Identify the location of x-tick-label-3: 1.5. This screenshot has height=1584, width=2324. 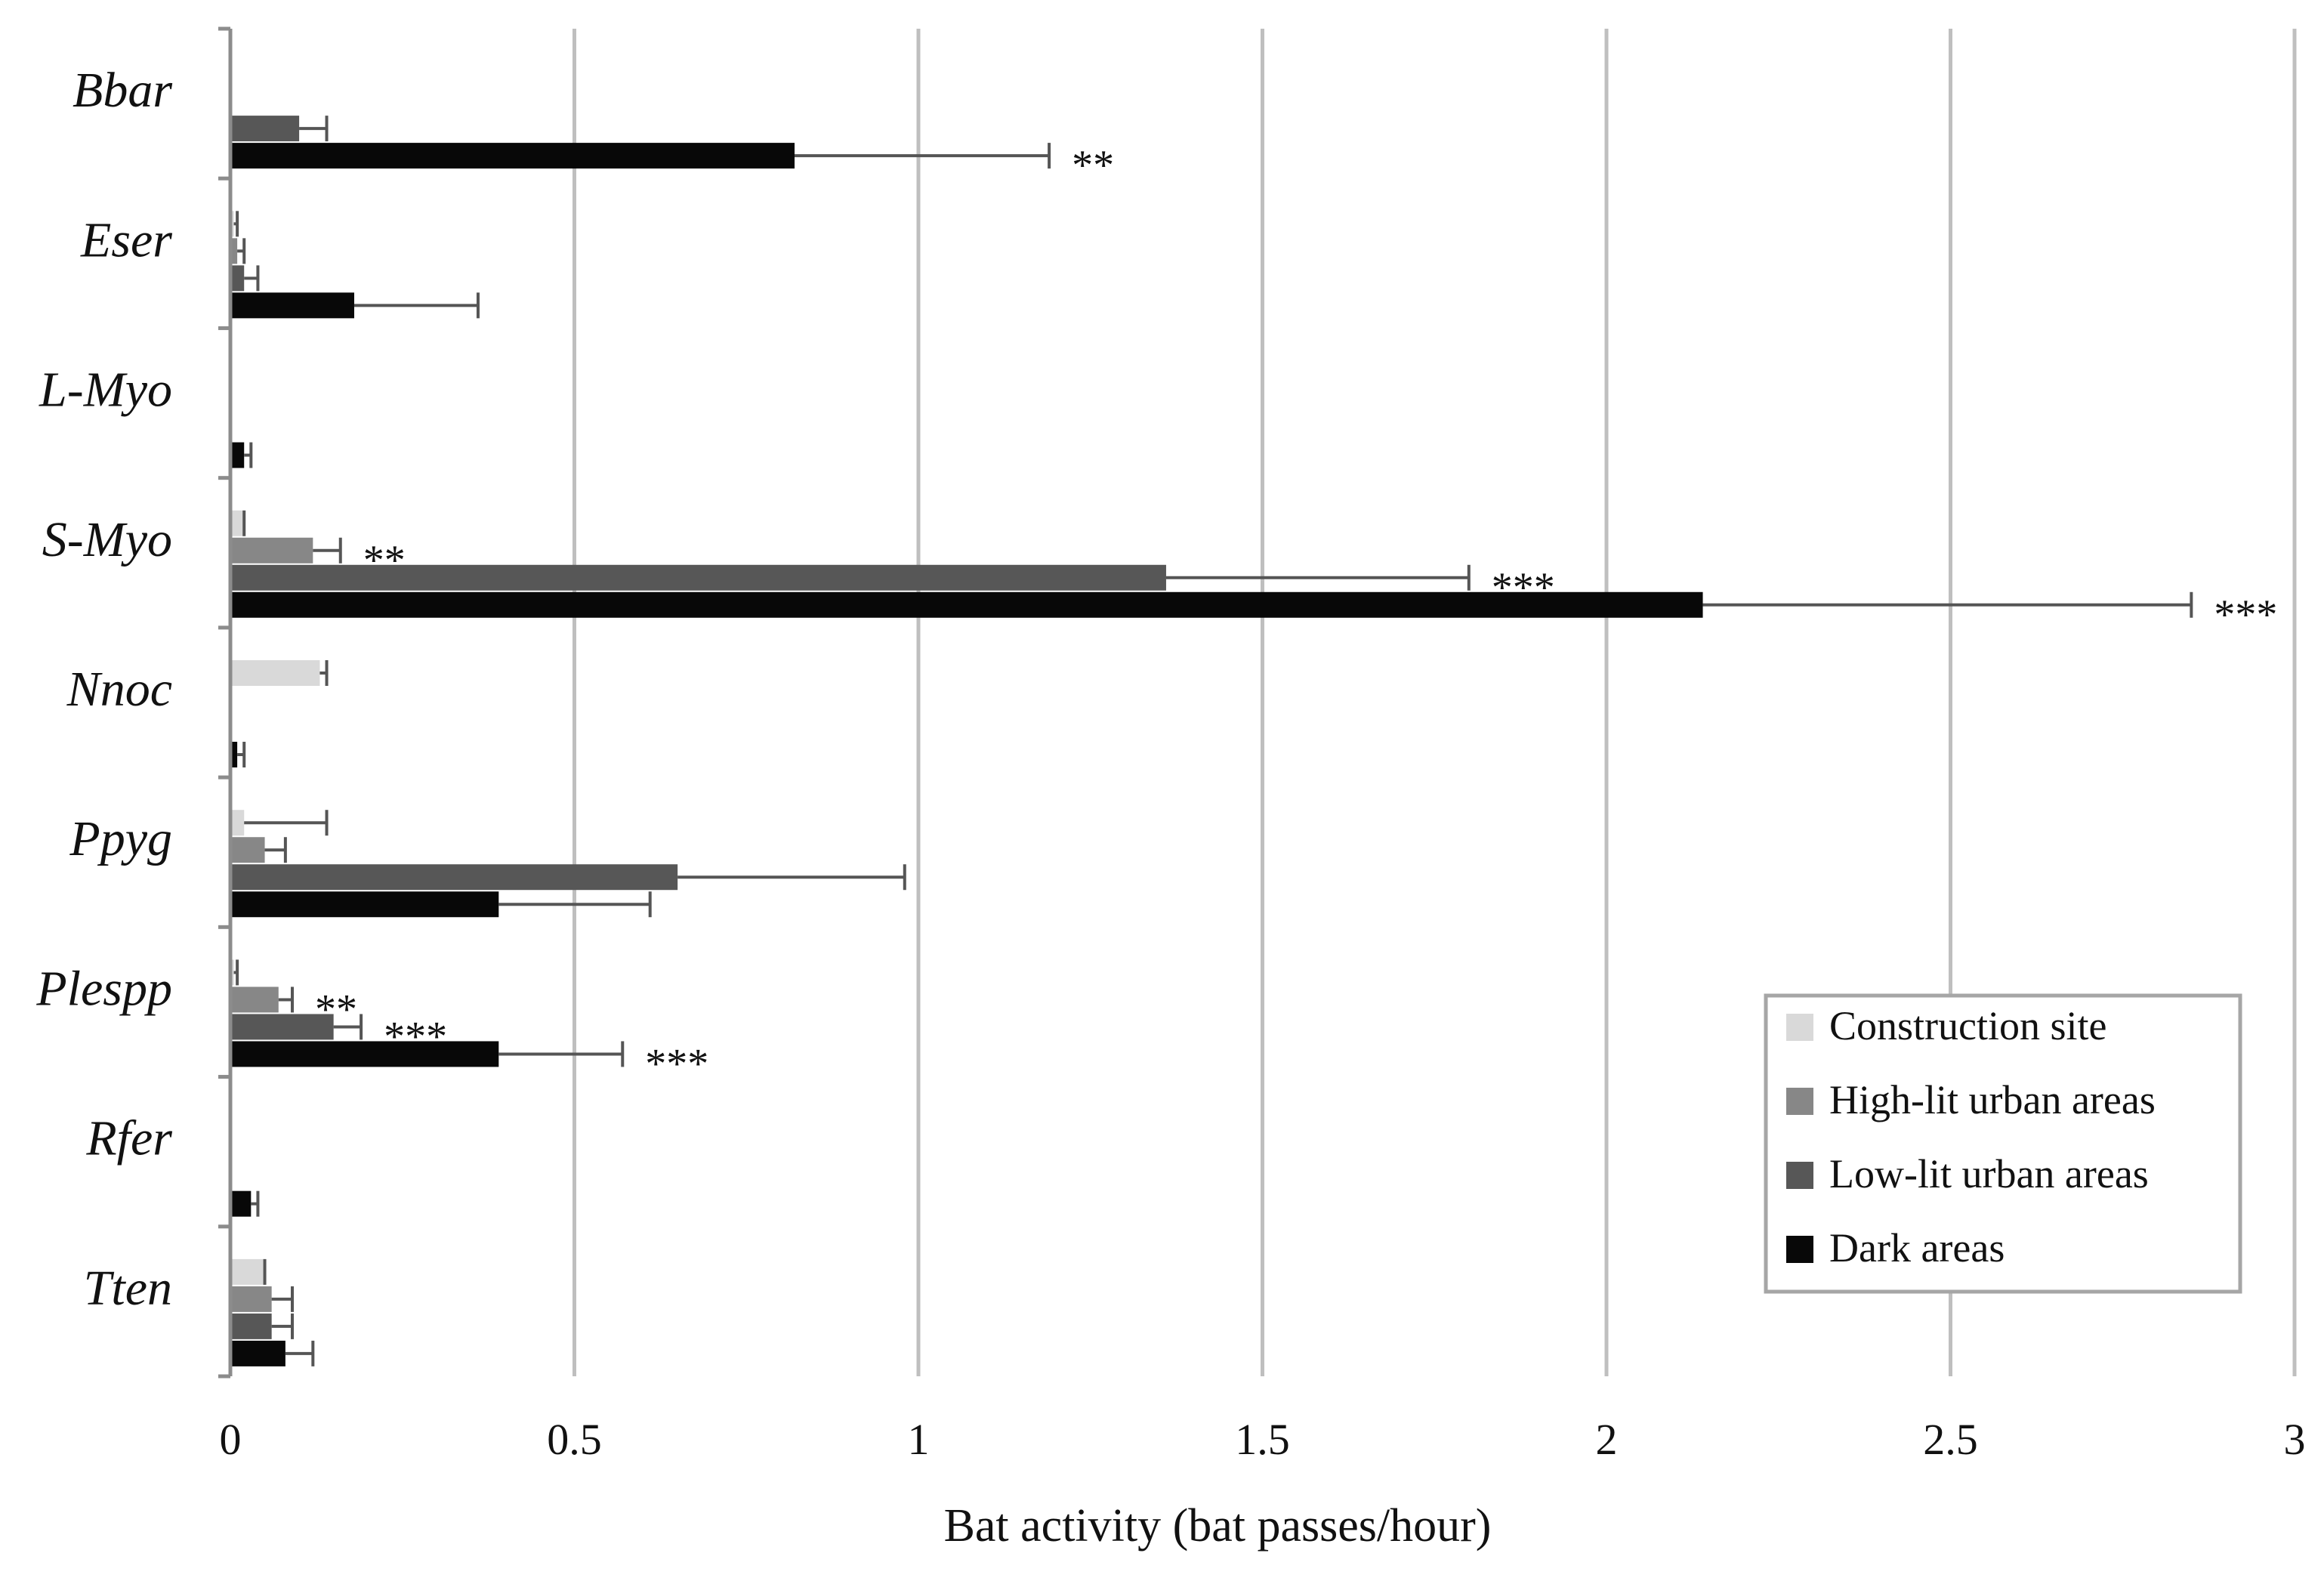
(1262, 1440).